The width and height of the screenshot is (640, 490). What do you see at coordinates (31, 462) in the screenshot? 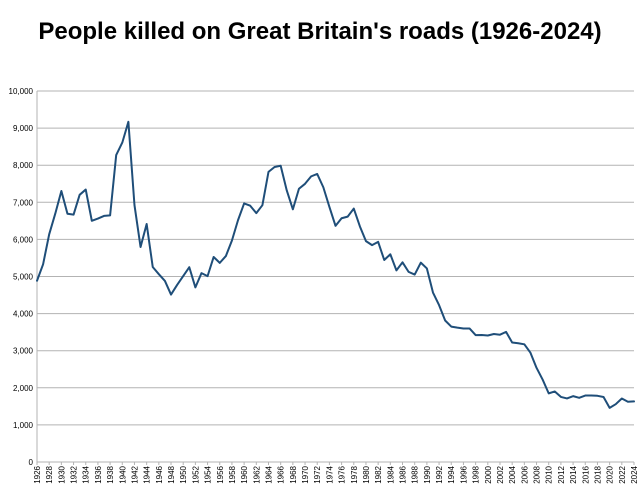
I see `y-tick-label: 0` at bounding box center [31, 462].